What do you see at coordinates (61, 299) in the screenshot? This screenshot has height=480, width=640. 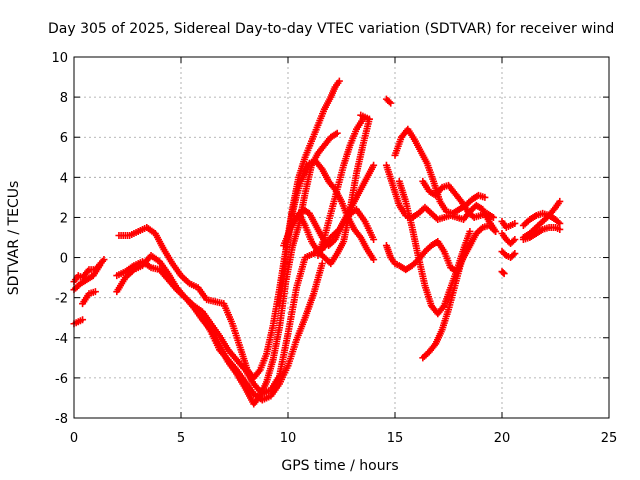 I see `y-tick-label: -2` at bounding box center [61, 299].